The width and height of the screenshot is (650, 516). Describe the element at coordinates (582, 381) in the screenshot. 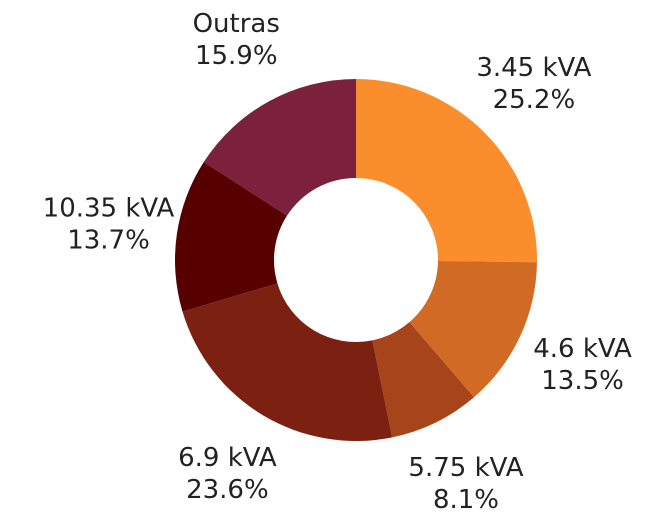

I see `slice-value-label: 13.5%` at that location.